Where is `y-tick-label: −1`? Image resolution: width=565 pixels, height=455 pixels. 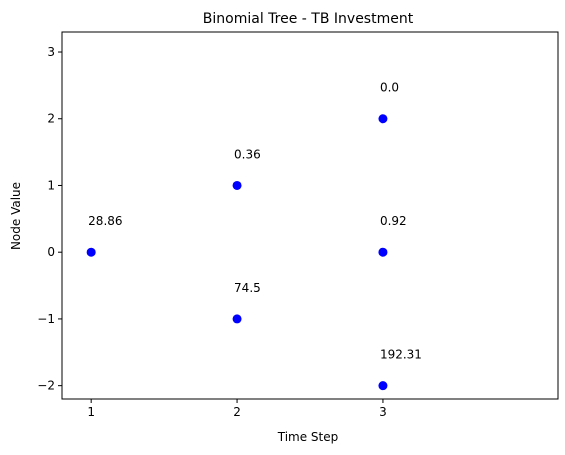
y-tick-label: −1 is located at coordinates (46, 319).